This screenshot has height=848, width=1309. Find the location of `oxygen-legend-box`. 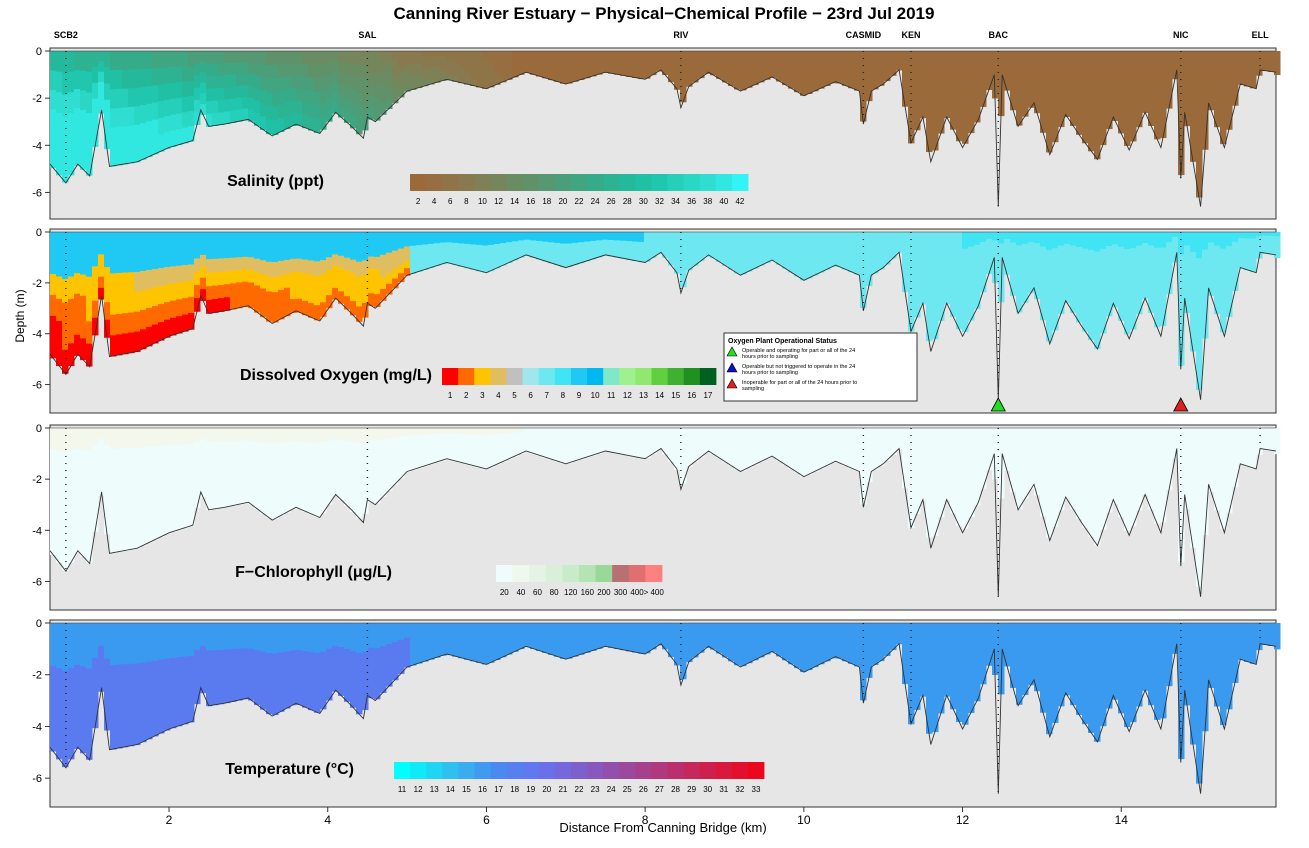

oxygen-legend-box is located at coordinates (820, 367).